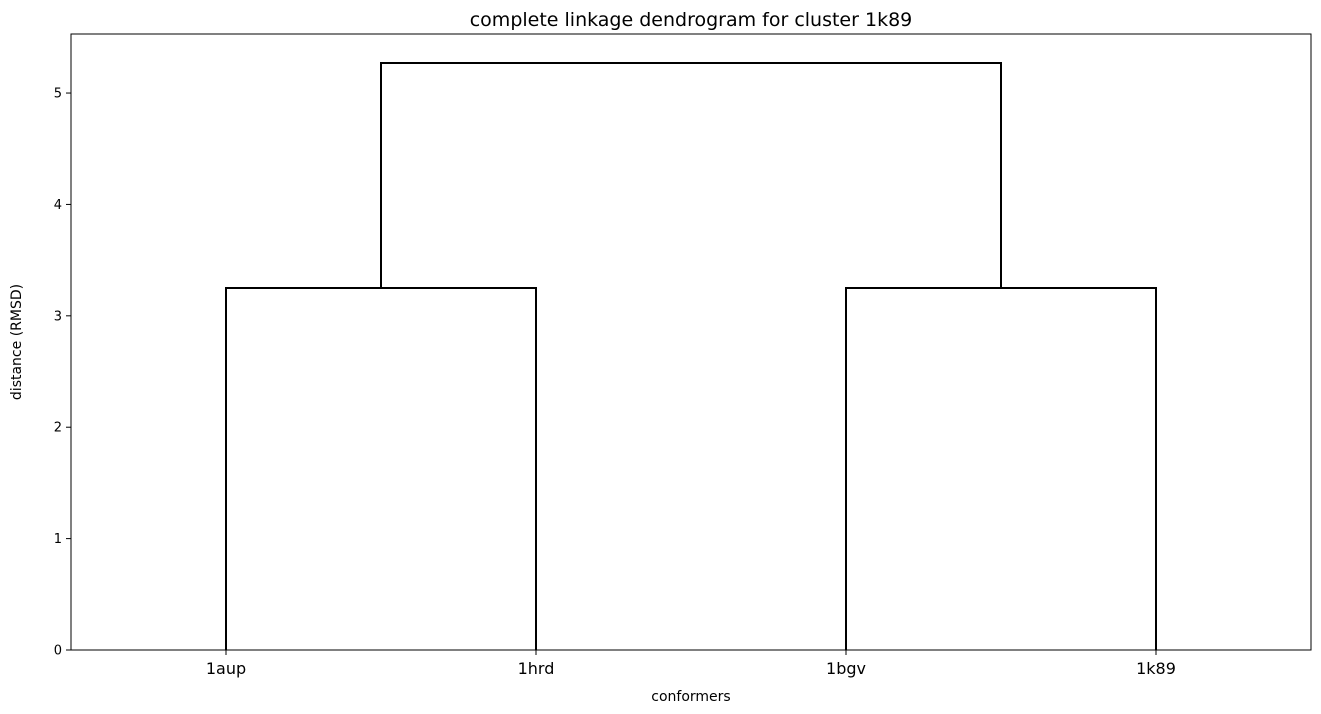  I want to click on y-tick-label: 3, so click(58, 316).